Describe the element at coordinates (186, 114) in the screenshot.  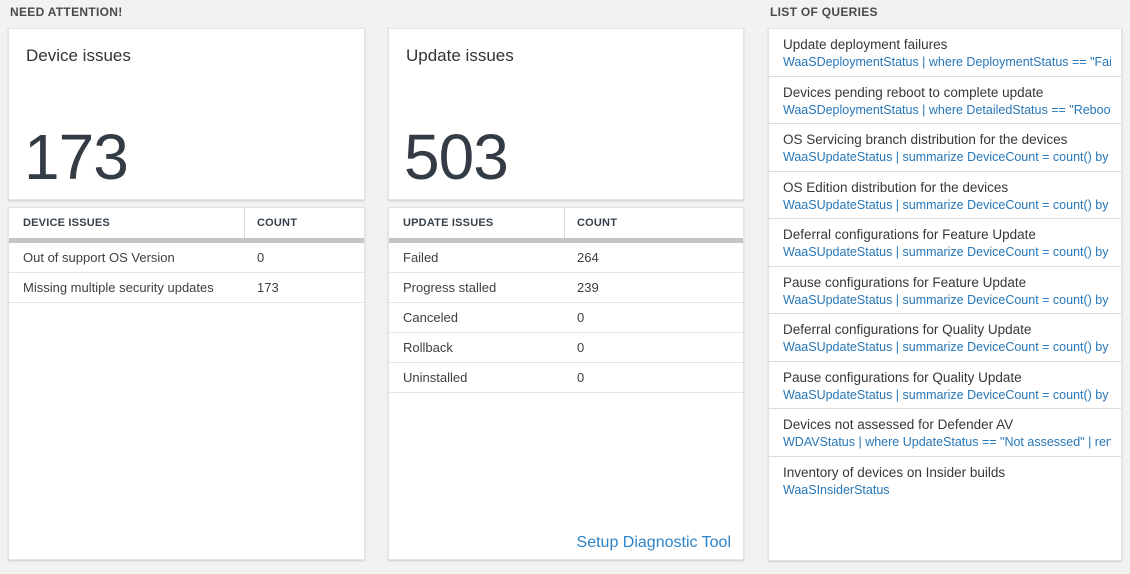
I see `device-issues-tile: Device issues 173` at that location.